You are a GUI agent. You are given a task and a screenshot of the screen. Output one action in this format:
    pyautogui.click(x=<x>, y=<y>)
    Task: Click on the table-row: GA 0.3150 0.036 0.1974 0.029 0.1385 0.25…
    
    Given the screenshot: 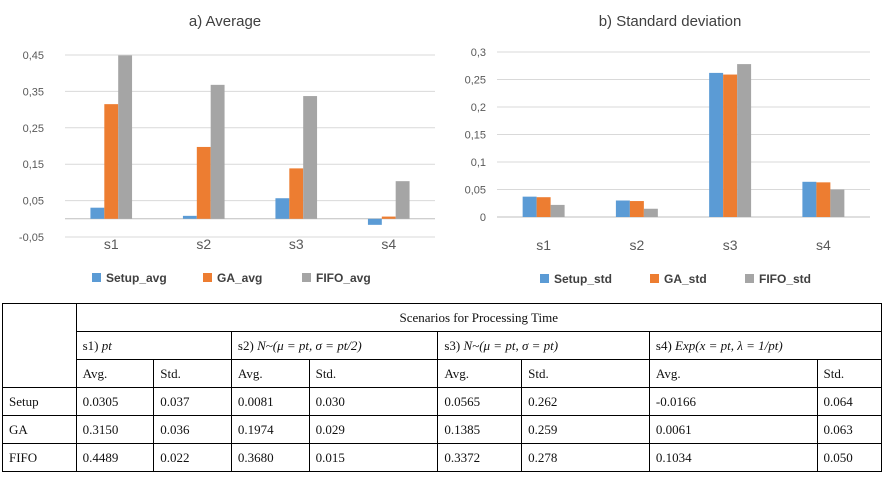 What is the action you would take?
    pyautogui.click(x=442, y=429)
    